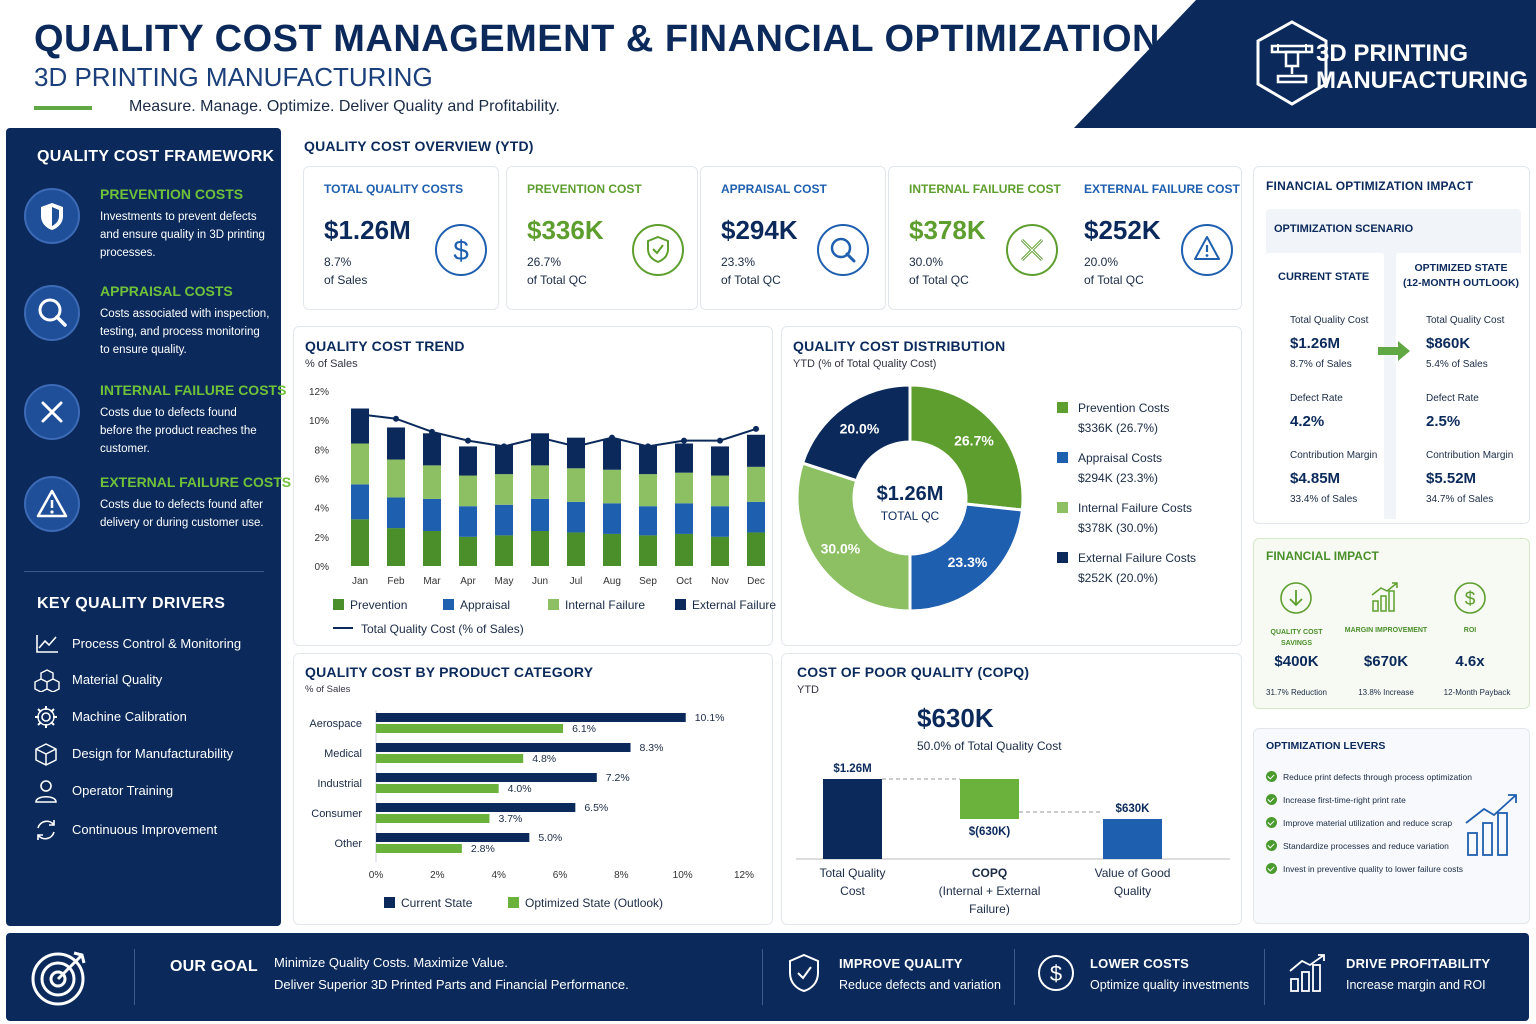 This screenshot has height=1024, width=1536. Describe the element at coordinates (1470, 630) in the screenshot. I see `impact-label-roi: ROI` at that location.